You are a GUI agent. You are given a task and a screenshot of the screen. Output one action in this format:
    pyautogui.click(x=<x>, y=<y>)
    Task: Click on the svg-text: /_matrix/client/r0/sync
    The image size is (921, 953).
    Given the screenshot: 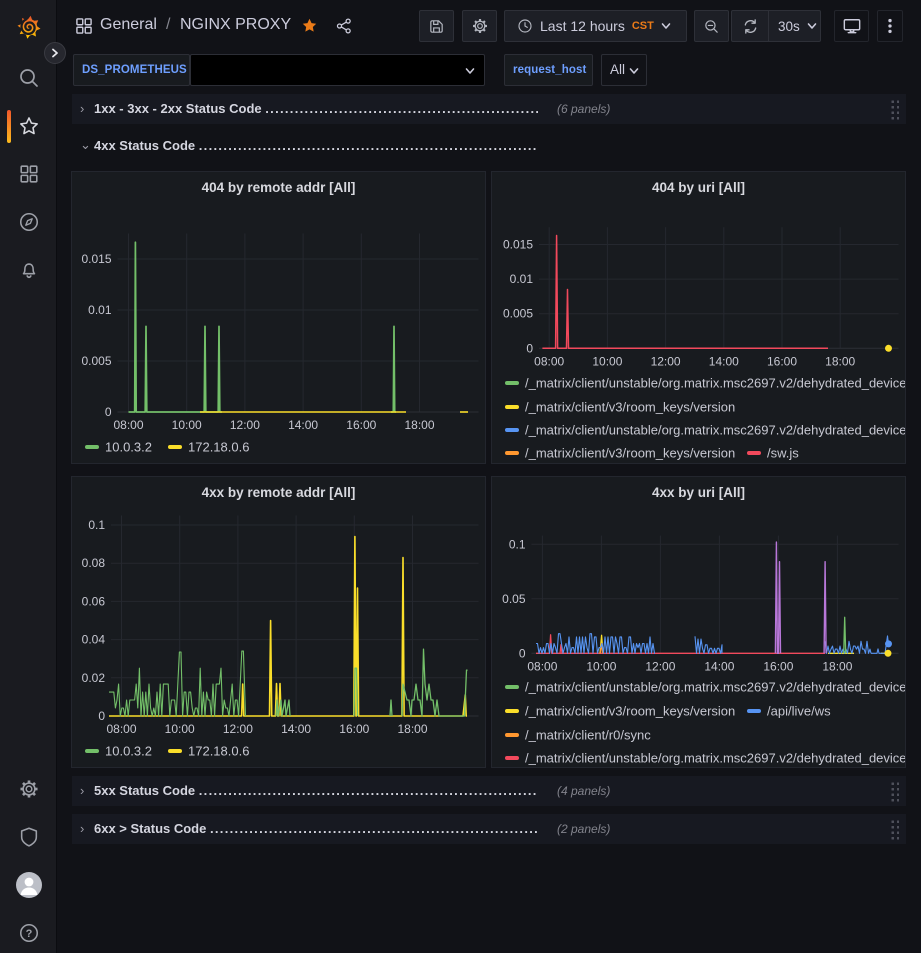 What is the action you would take?
    pyautogui.click(x=588, y=735)
    